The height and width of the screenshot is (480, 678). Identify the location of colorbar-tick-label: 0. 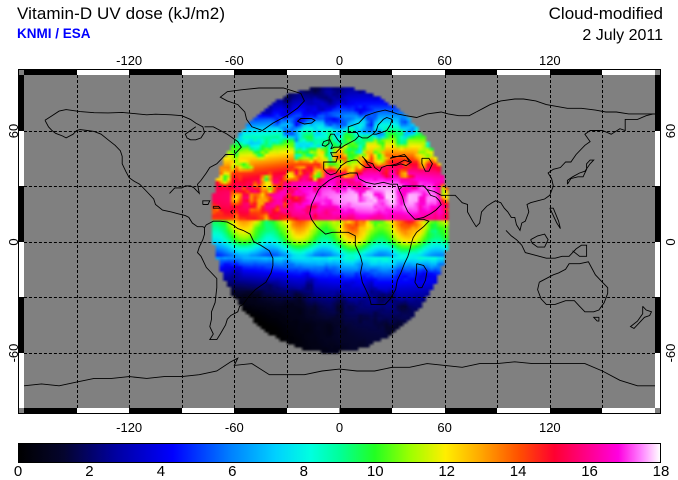
(18, 471).